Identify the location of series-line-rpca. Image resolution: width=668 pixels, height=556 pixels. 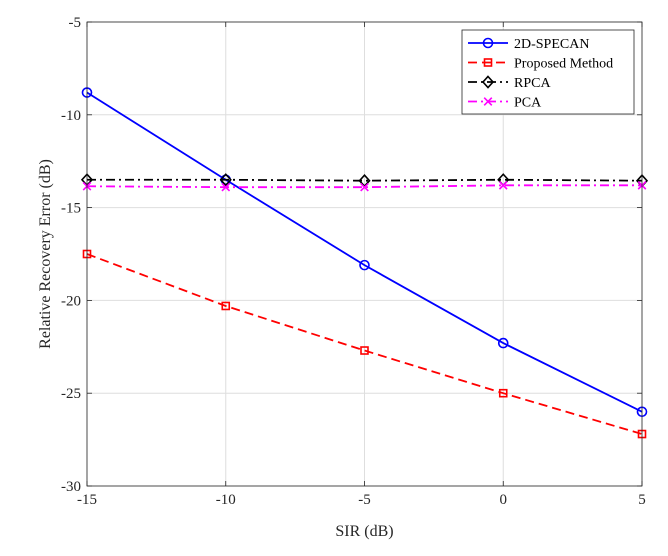
(365, 180).